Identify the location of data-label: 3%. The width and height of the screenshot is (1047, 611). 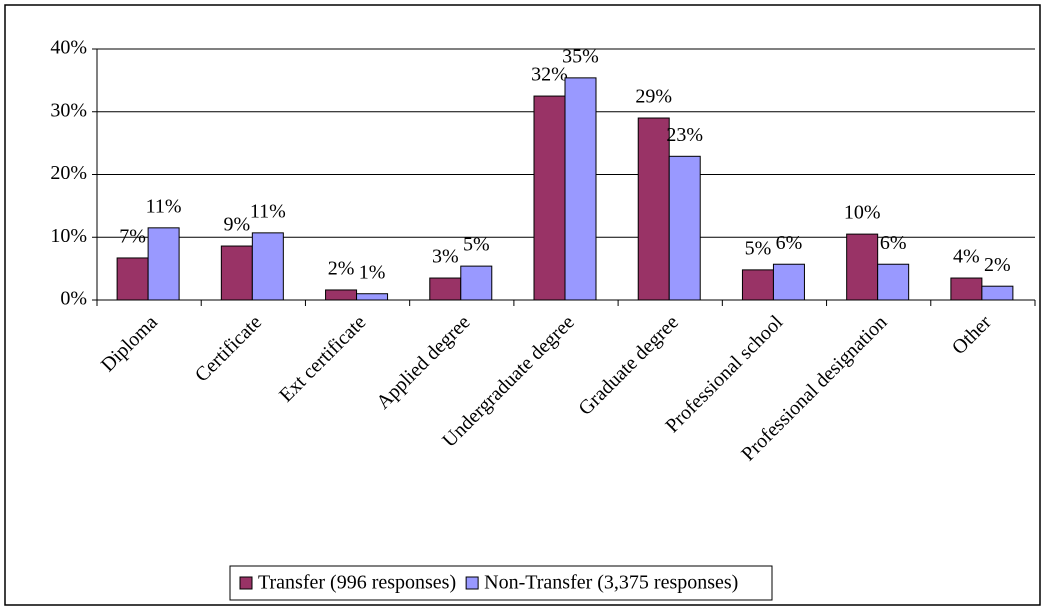
(445, 257).